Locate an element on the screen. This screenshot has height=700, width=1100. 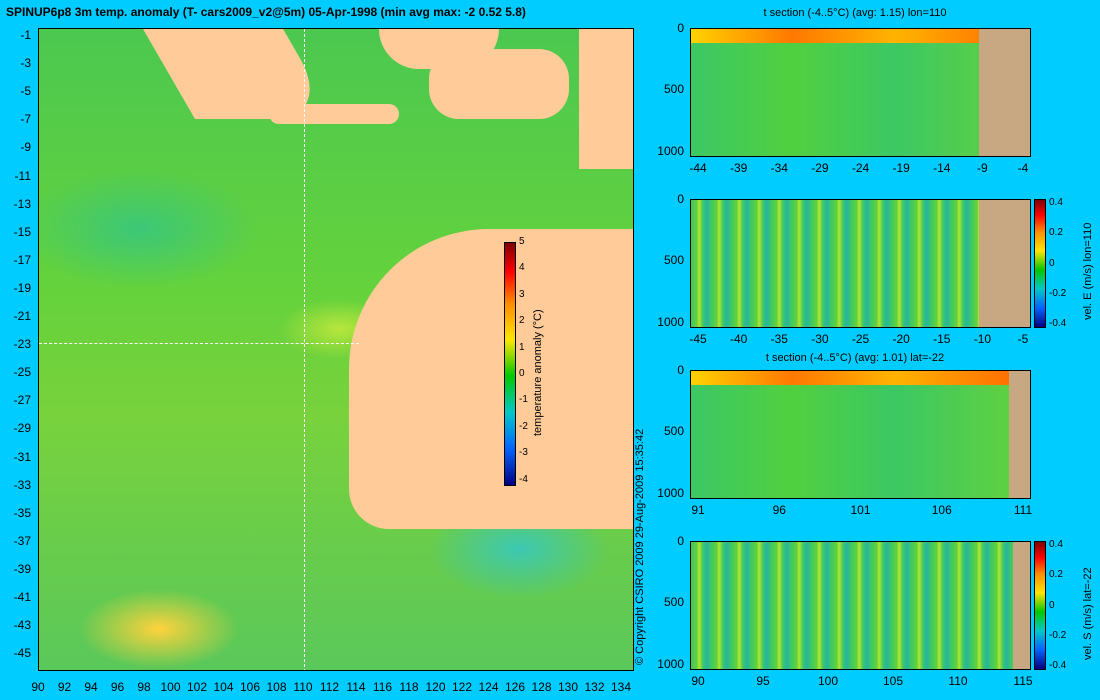
map-ytick: -21 is located at coordinates (22, 316).